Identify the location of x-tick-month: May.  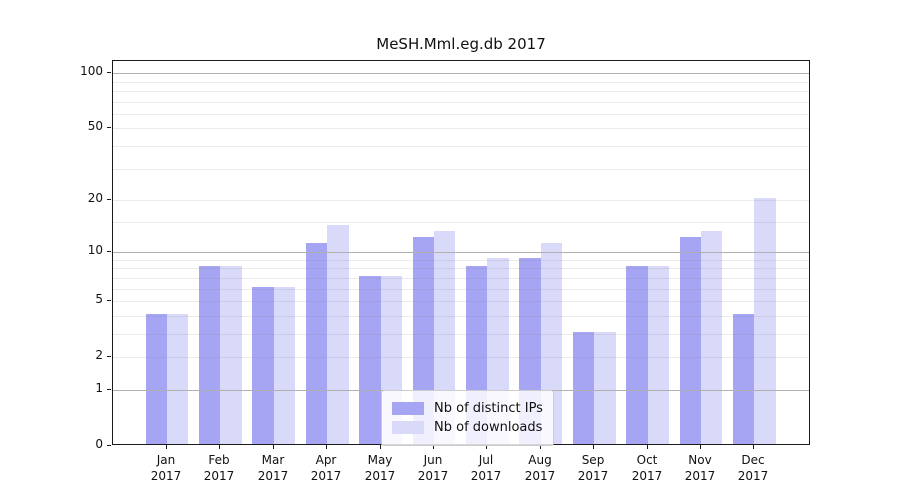
(380, 460).